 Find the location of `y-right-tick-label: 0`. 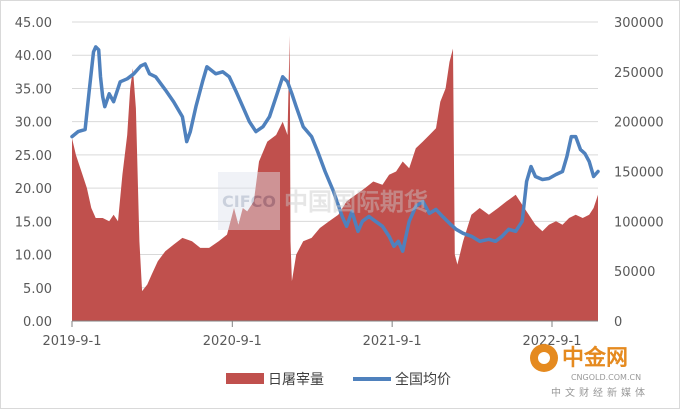

y-right-tick-label: 0 is located at coordinates (618, 322).